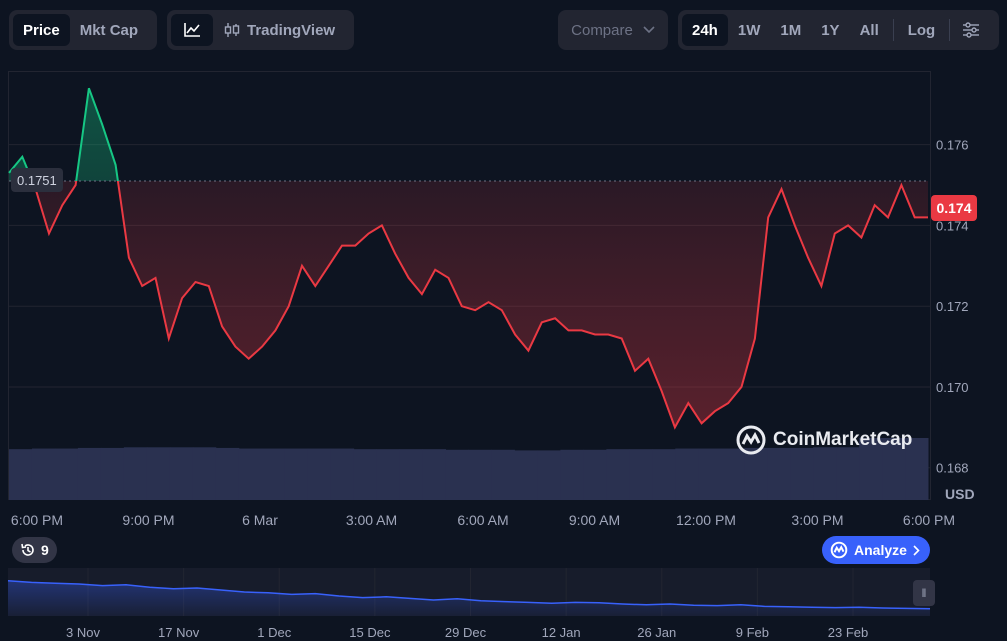  I want to click on analyze-button: Analyze, so click(876, 550).